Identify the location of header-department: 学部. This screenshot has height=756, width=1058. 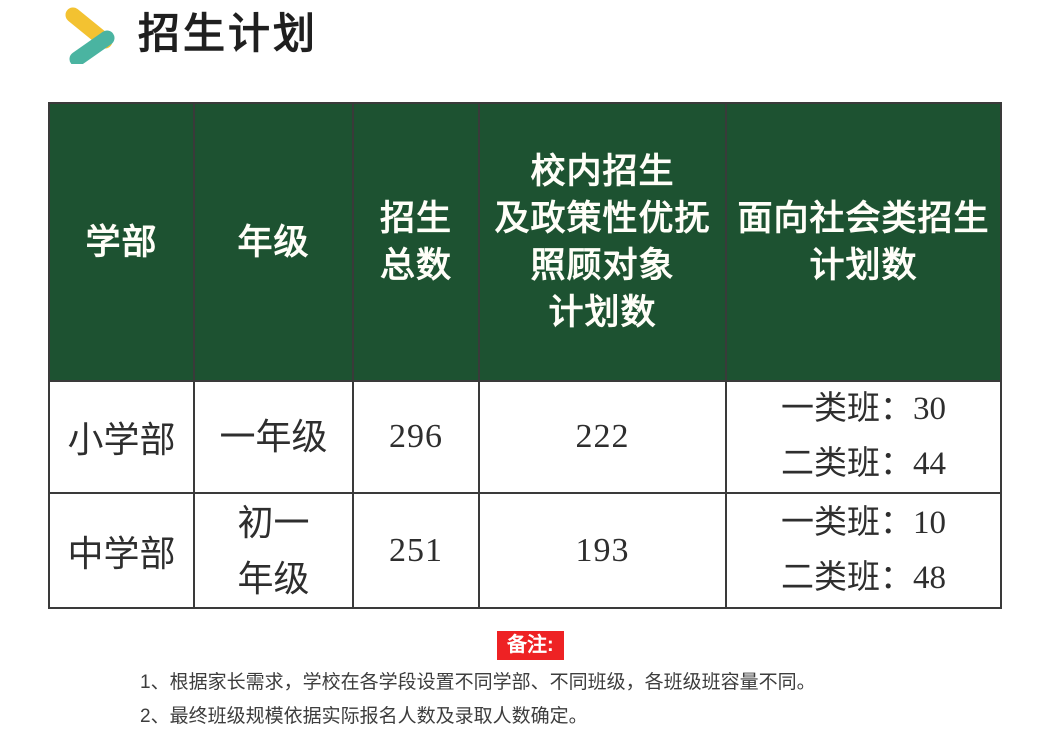
(121, 242).